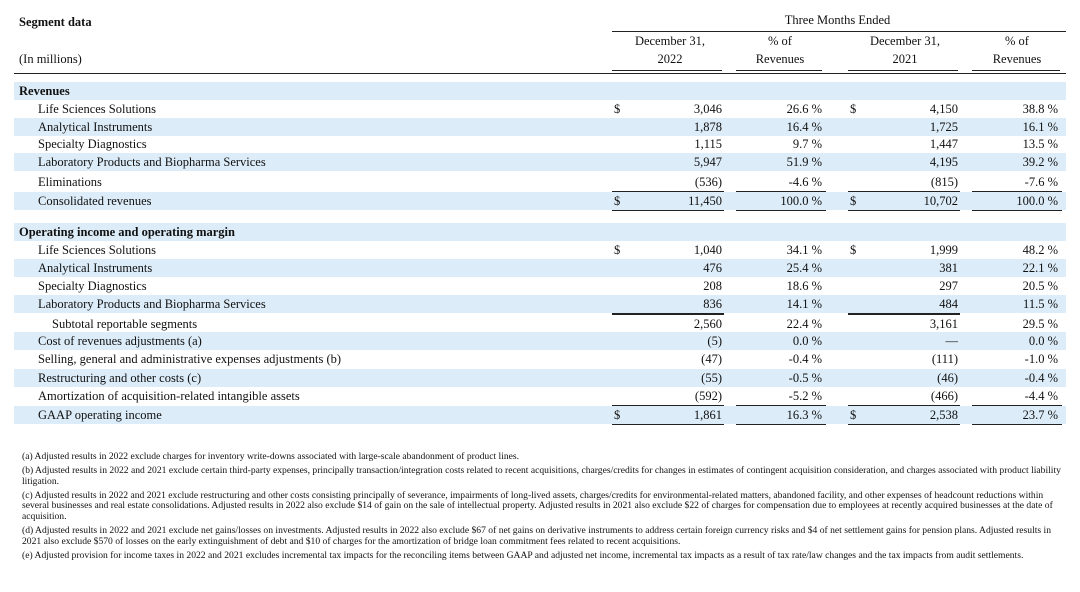 Image resolution: width=1080 pixels, height=592 pixels. I want to click on period: Three Months Ended, so click(837, 20).